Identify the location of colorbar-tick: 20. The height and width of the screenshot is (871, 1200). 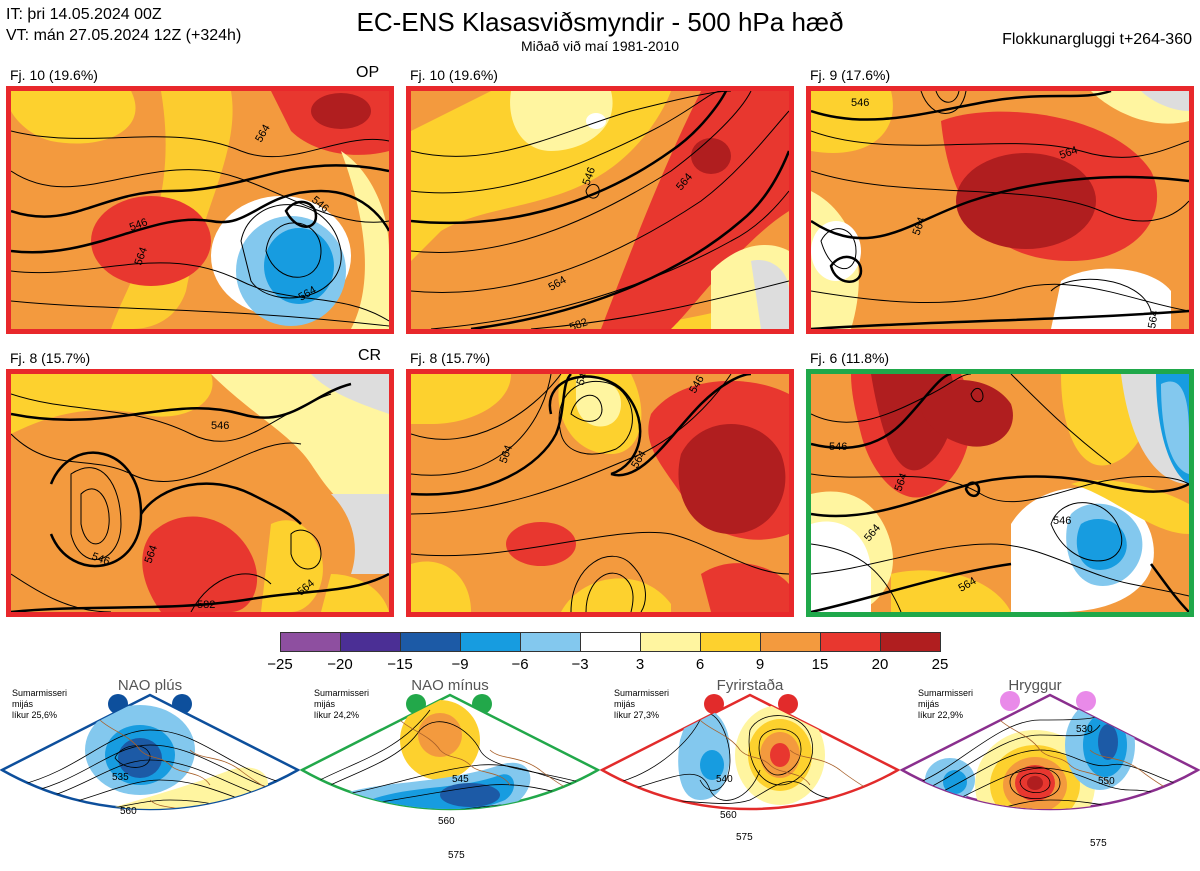
(880, 664).